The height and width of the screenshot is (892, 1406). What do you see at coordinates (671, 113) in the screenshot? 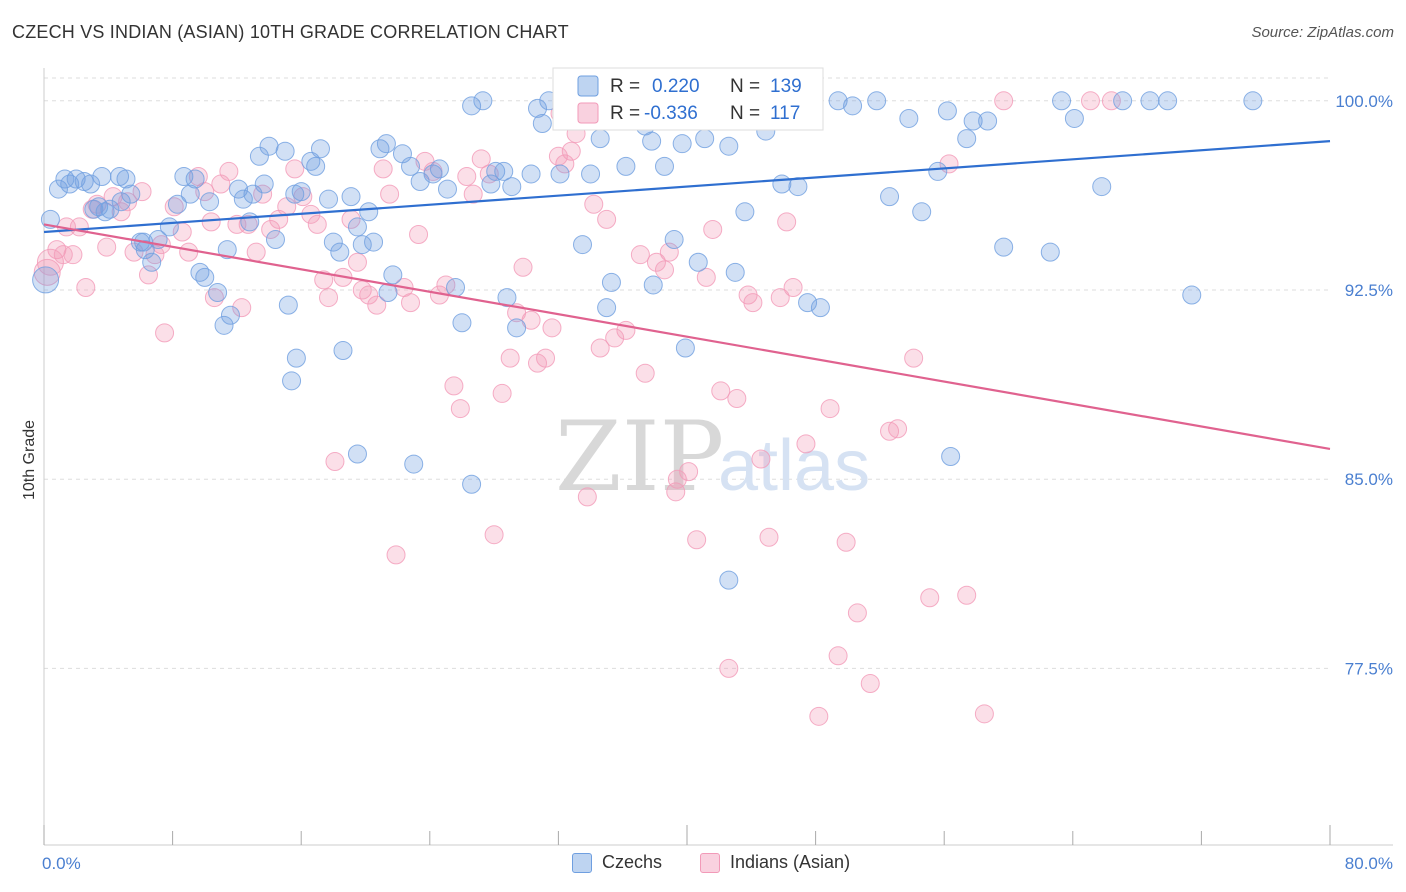
I see `indian-r-value: -0.336` at bounding box center [671, 113].